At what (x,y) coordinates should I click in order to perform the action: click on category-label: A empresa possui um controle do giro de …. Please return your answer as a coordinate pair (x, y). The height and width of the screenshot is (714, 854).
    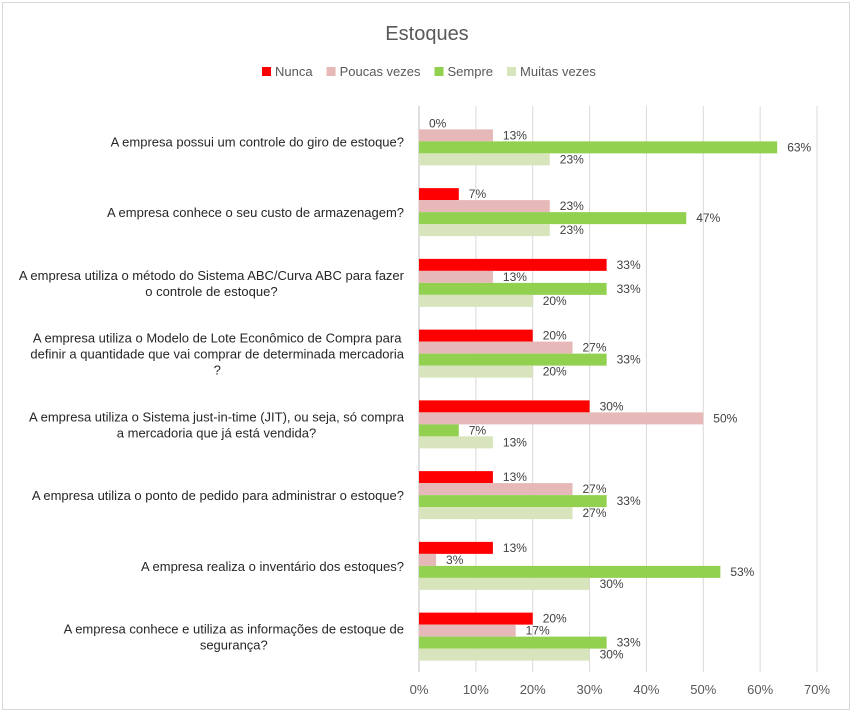
    Looking at the image, I should click on (257, 141).